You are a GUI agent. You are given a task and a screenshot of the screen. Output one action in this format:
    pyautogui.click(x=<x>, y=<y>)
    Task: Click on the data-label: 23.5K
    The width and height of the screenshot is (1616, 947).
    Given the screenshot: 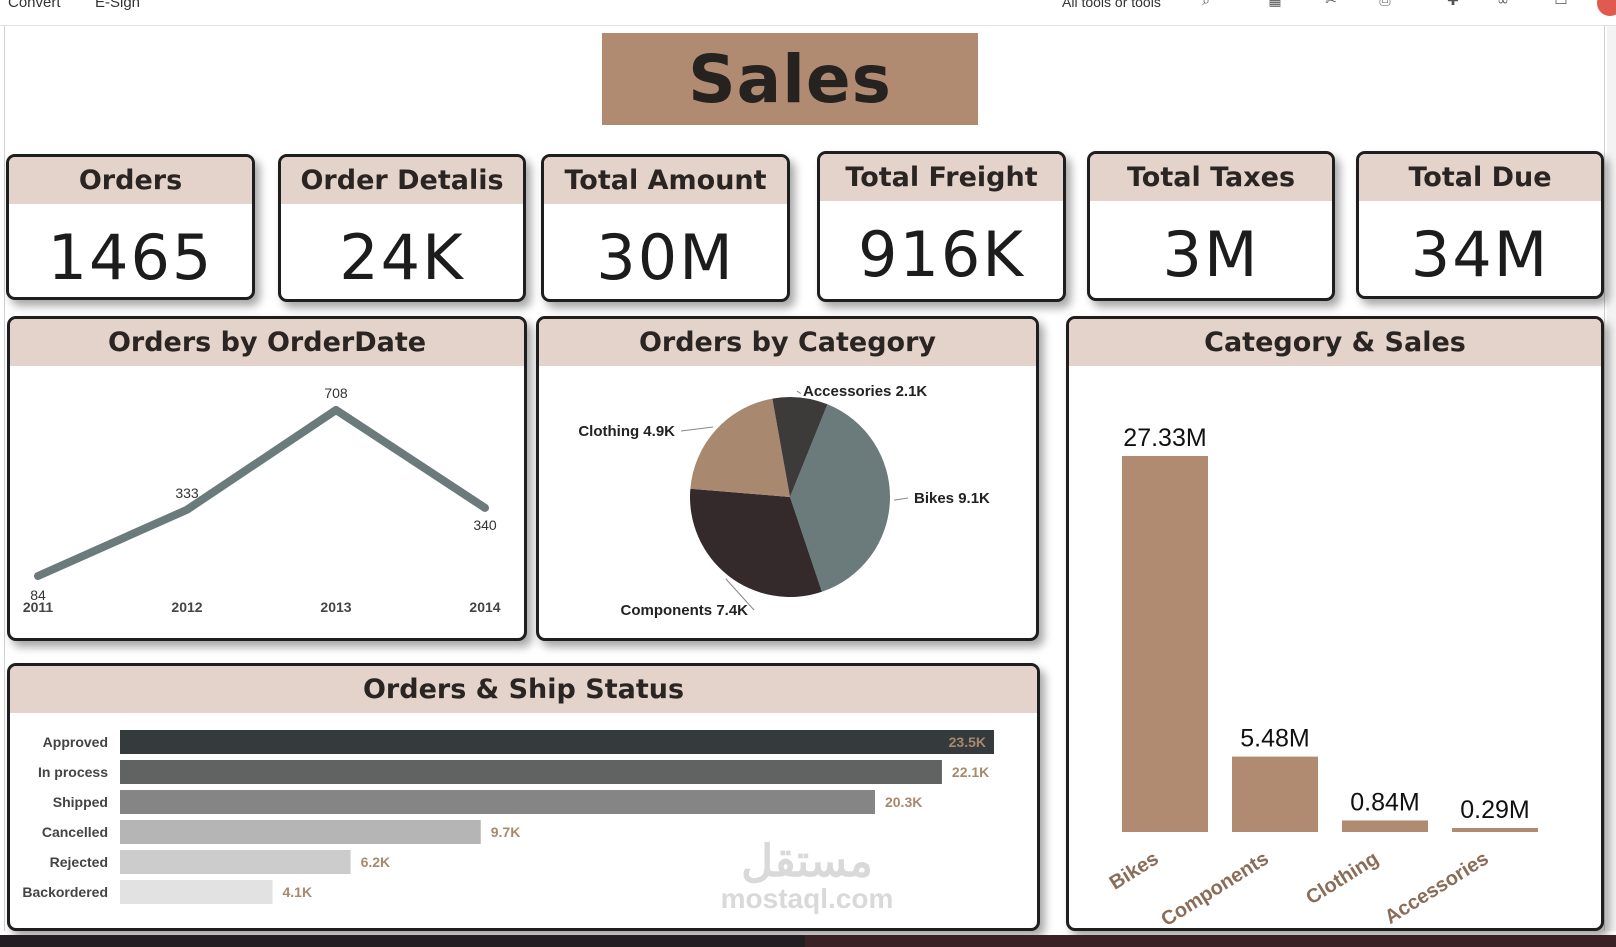 What is the action you would take?
    pyautogui.click(x=967, y=742)
    